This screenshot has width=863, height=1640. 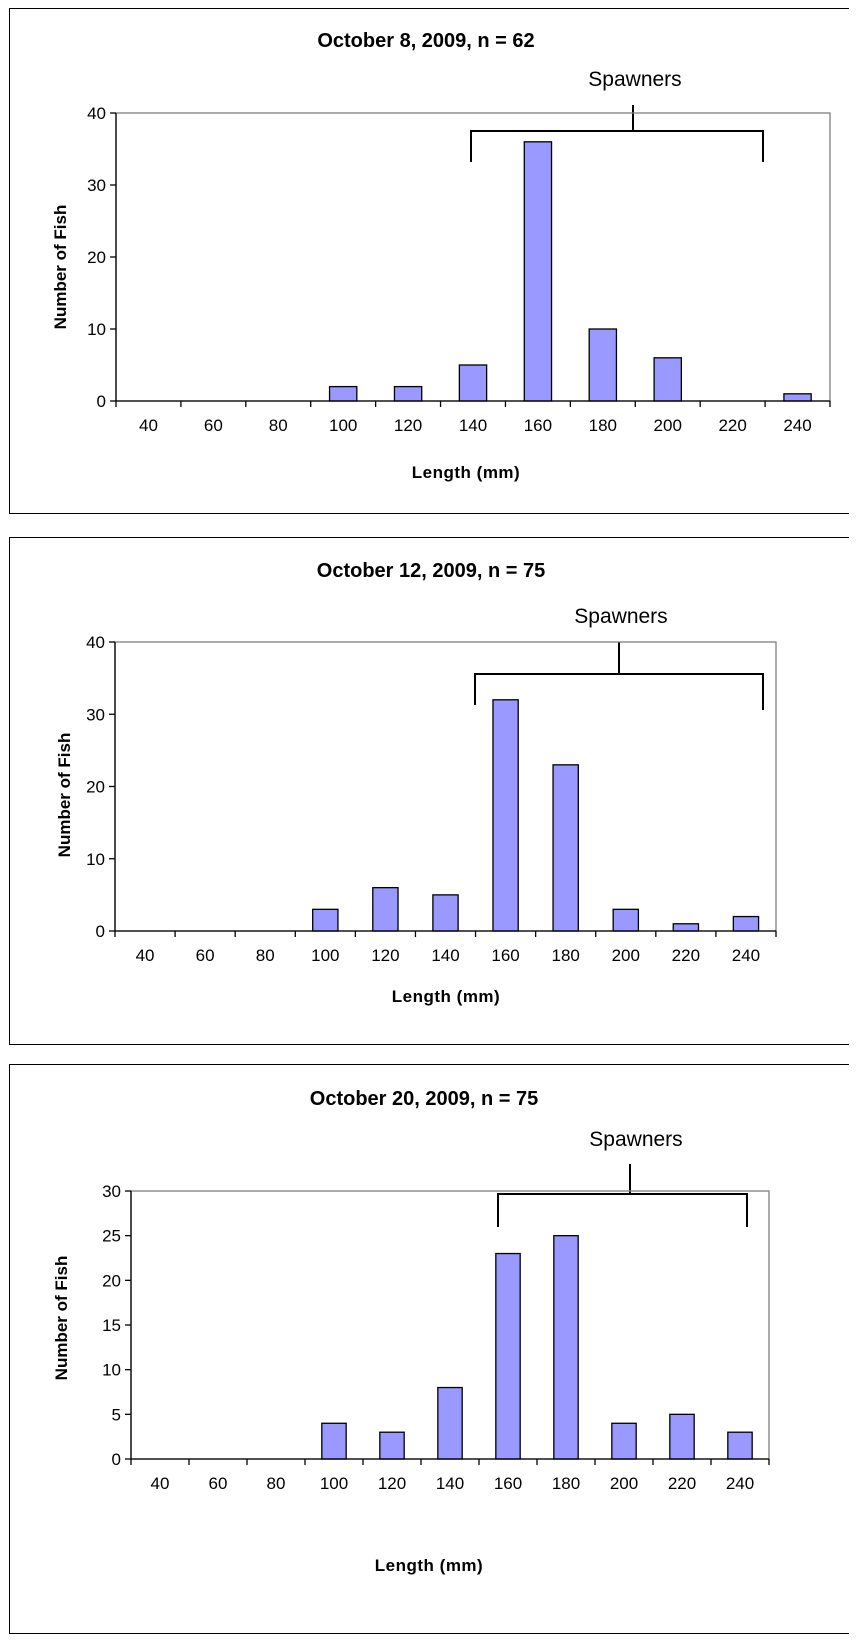 What do you see at coordinates (111, 1325) in the screenshot?
I see `y-tick-label: 15` at bounding box center [111, 1325].